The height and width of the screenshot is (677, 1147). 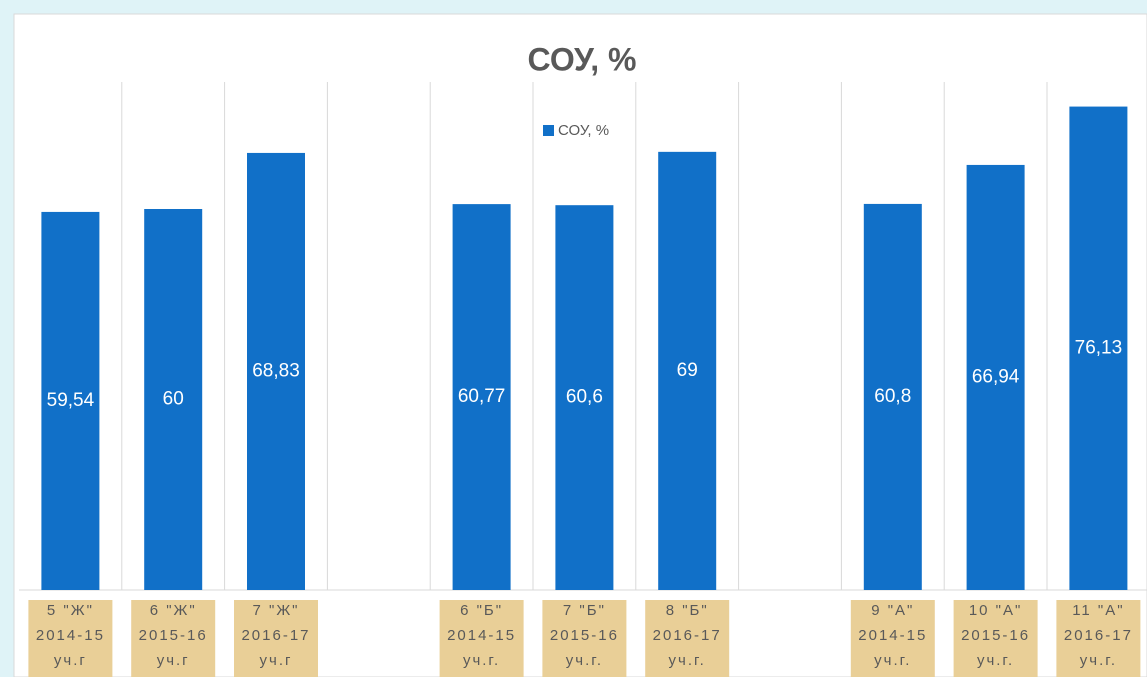 I want to click on x-tick-label: 8 "Б", so click(x=687, y=610).